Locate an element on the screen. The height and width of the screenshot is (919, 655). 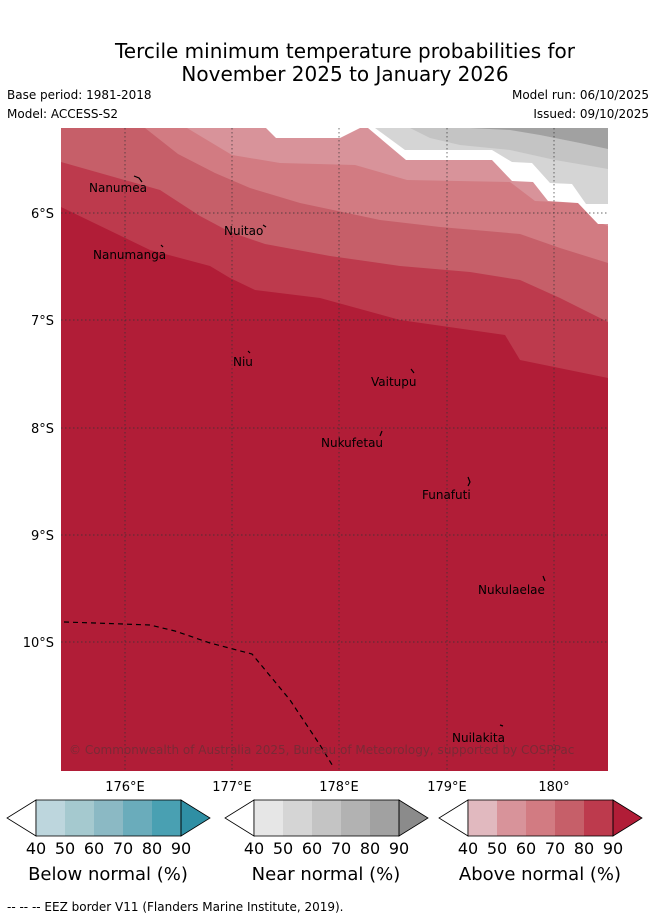
cb-near-tick-60: 60 is located at coordinates (312, 848).